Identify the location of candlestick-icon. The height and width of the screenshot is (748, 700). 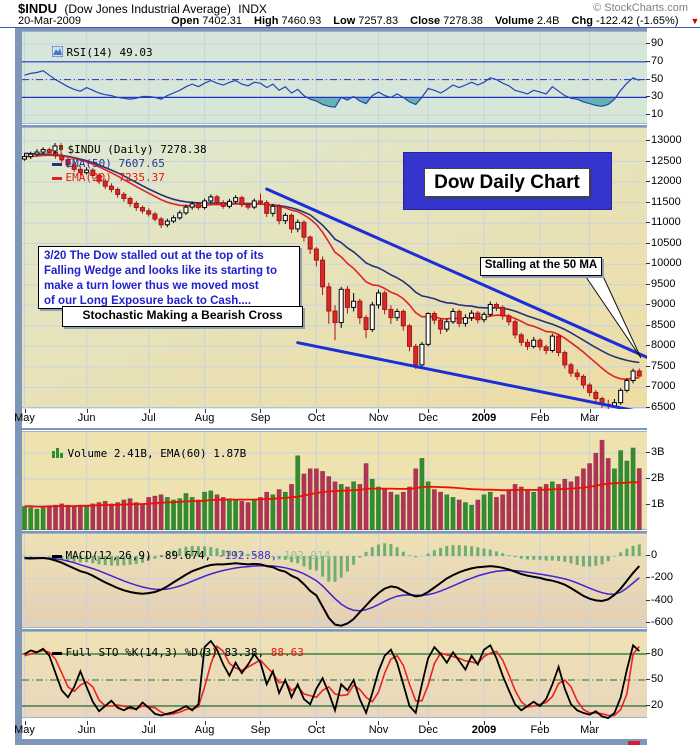
(58, 150).